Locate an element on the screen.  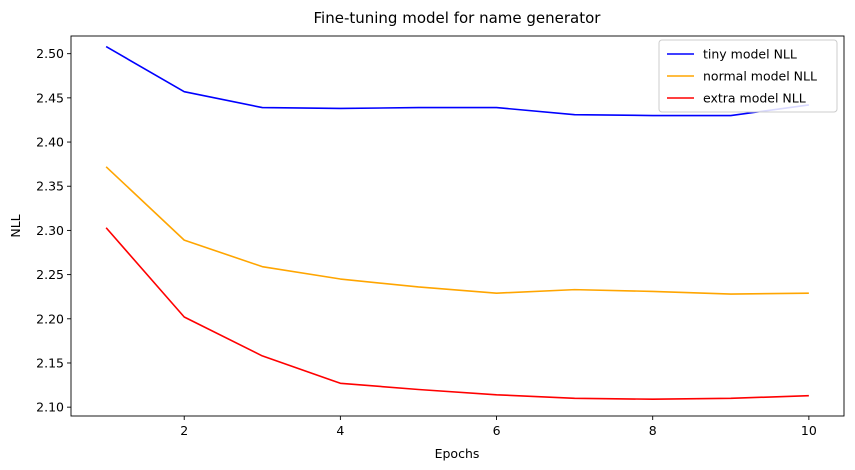
y-tick-label: 2.25 is located at coordinates (50, 274).